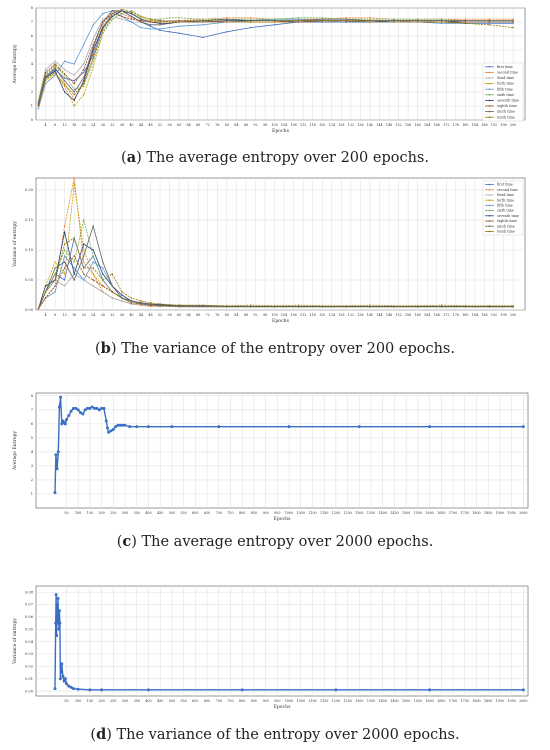 The image size is (550, 750). I want to click on x-tick-label: 84, so click(236, 125).